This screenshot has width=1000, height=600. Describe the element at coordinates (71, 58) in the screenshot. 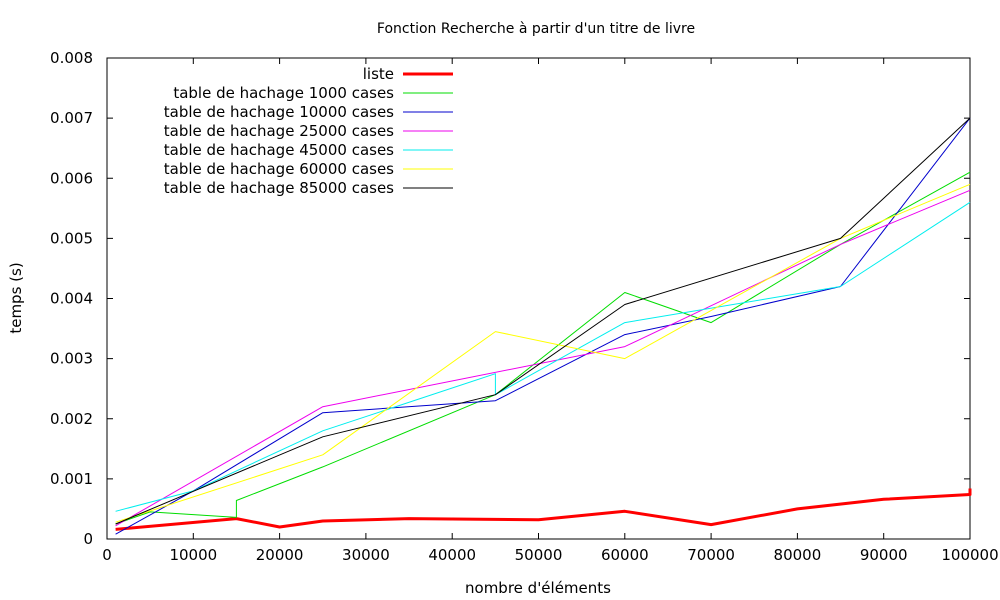

I see `y-tick-label: 0.008` at that location.